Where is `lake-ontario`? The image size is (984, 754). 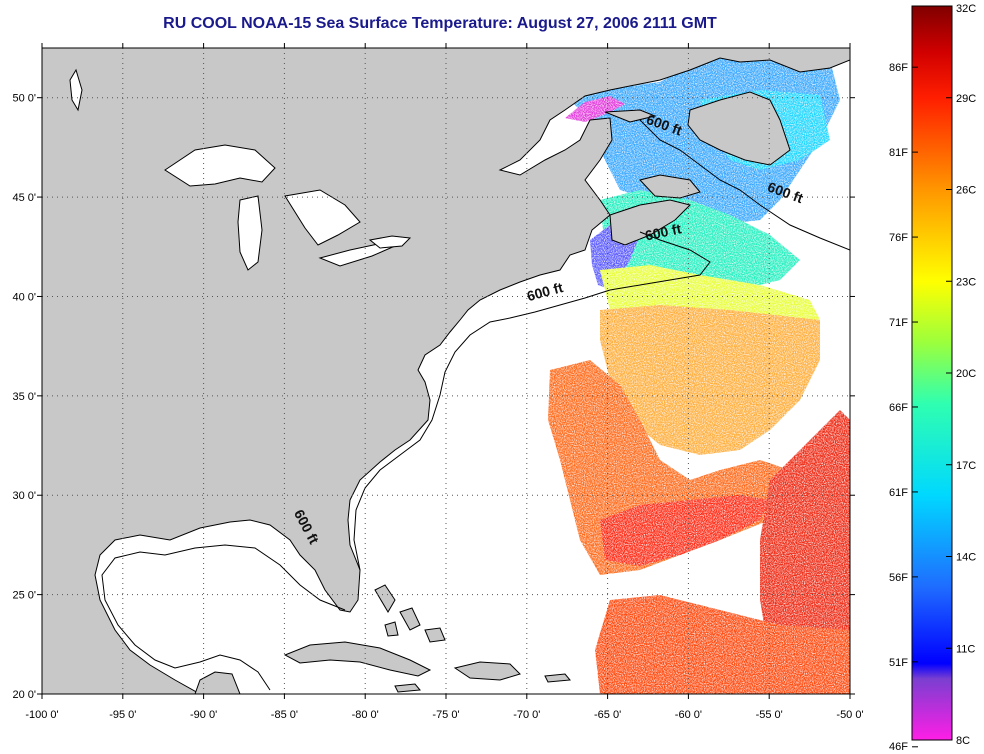
lake-ontario is located at coordinates (390, 242).